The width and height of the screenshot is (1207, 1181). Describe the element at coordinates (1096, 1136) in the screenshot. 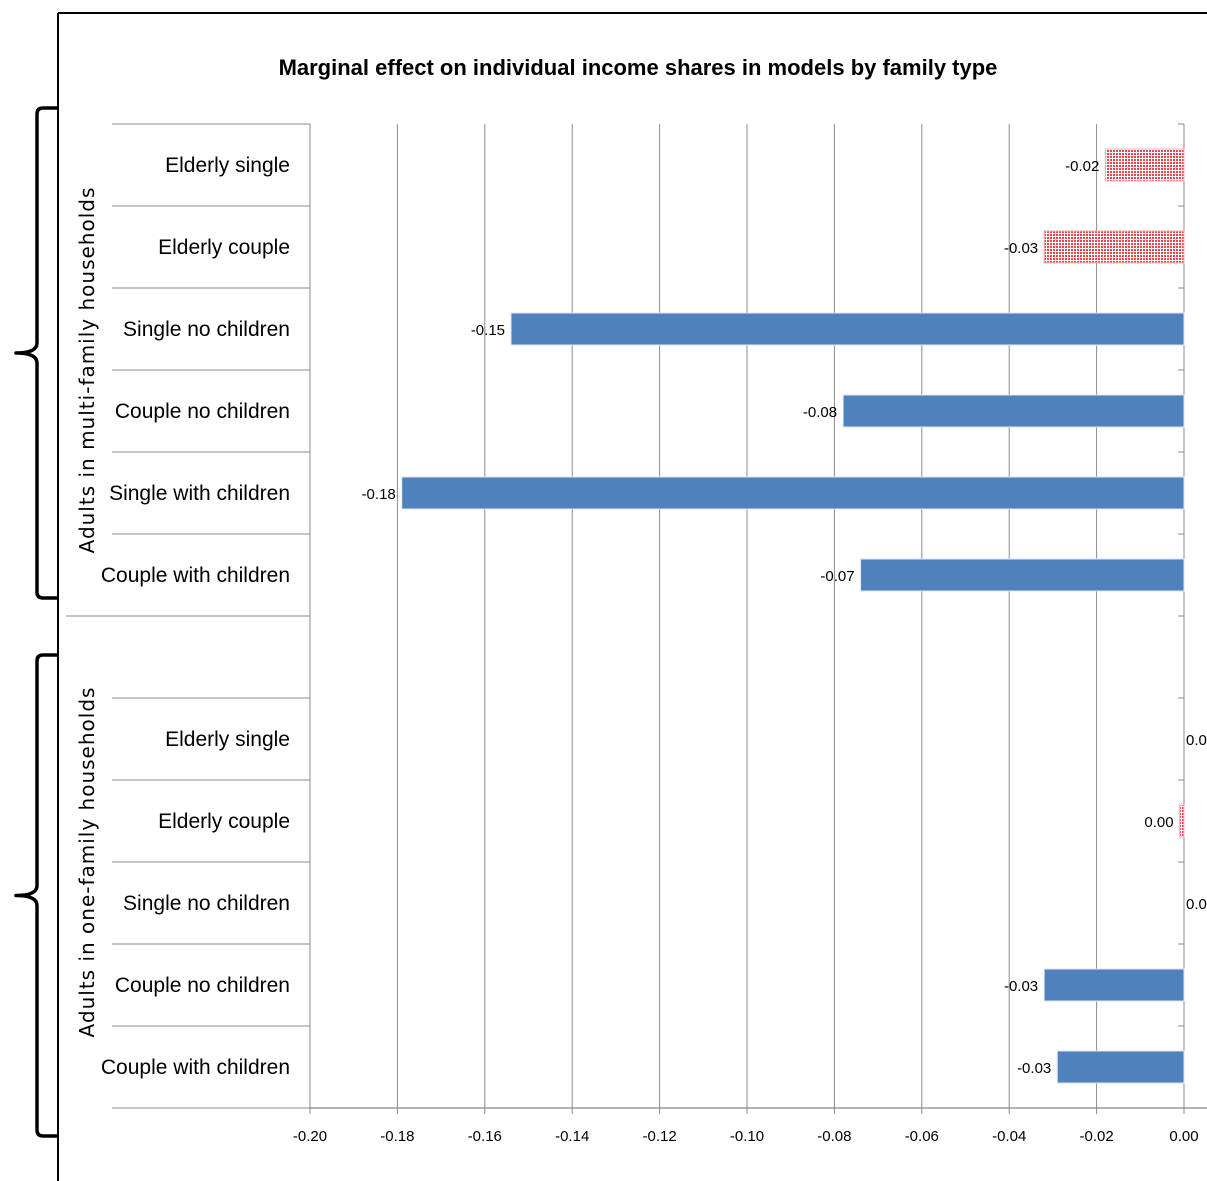

I see `x-tick-label: -0.02` at that location.